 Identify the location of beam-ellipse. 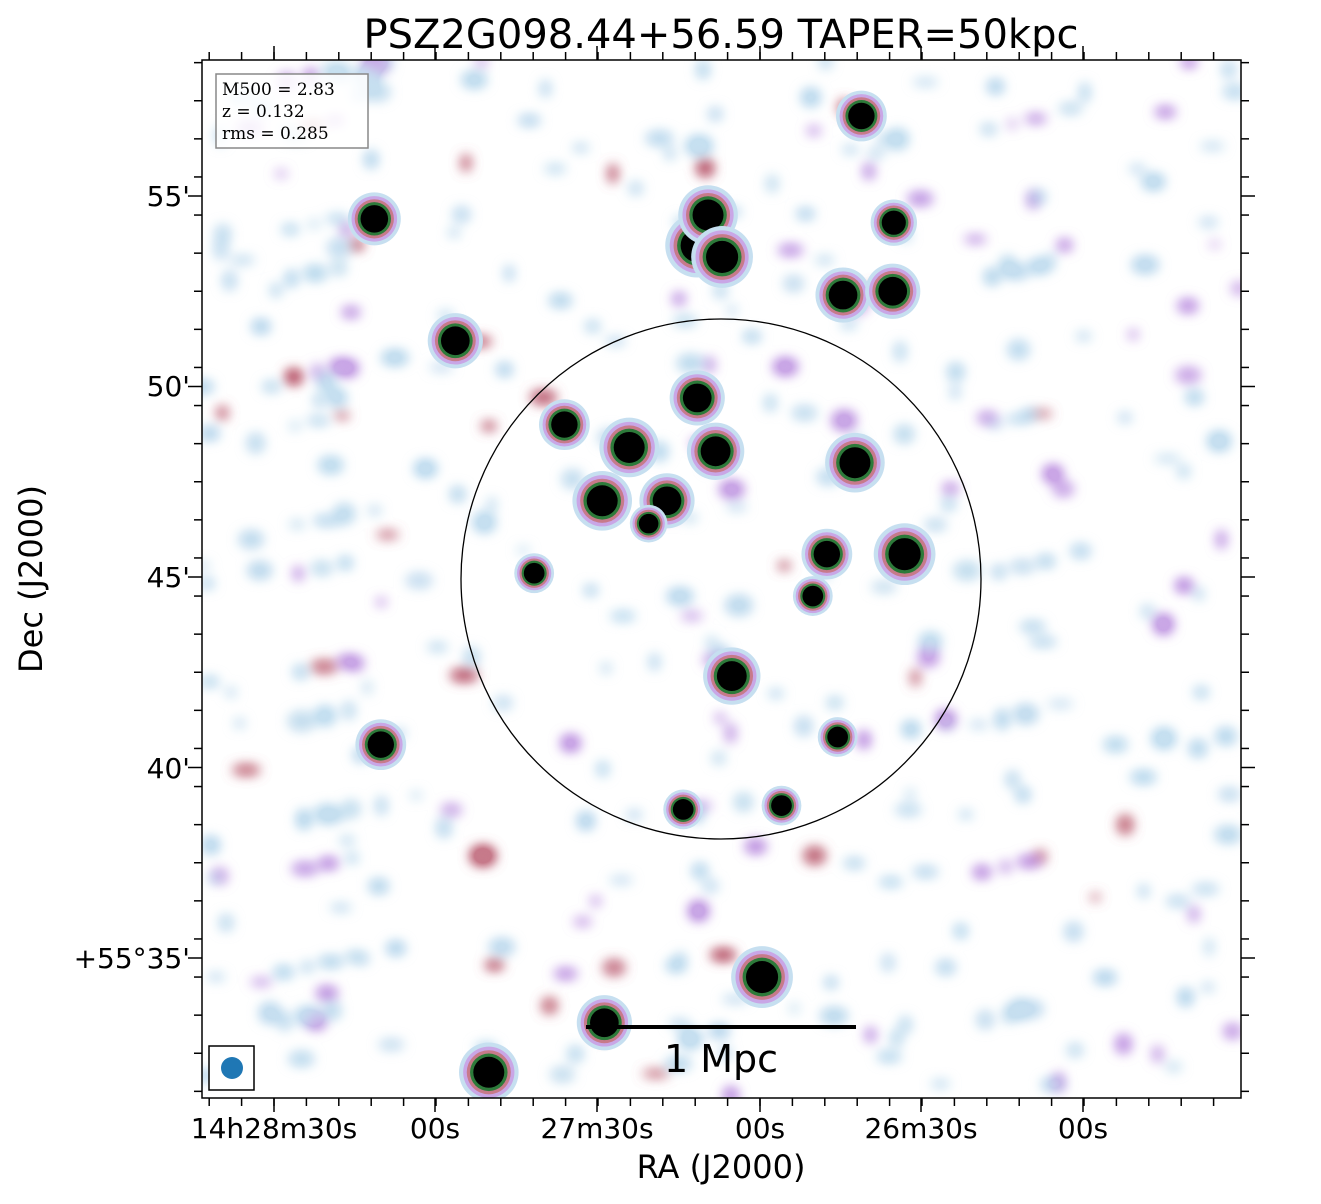
(232, 1068).